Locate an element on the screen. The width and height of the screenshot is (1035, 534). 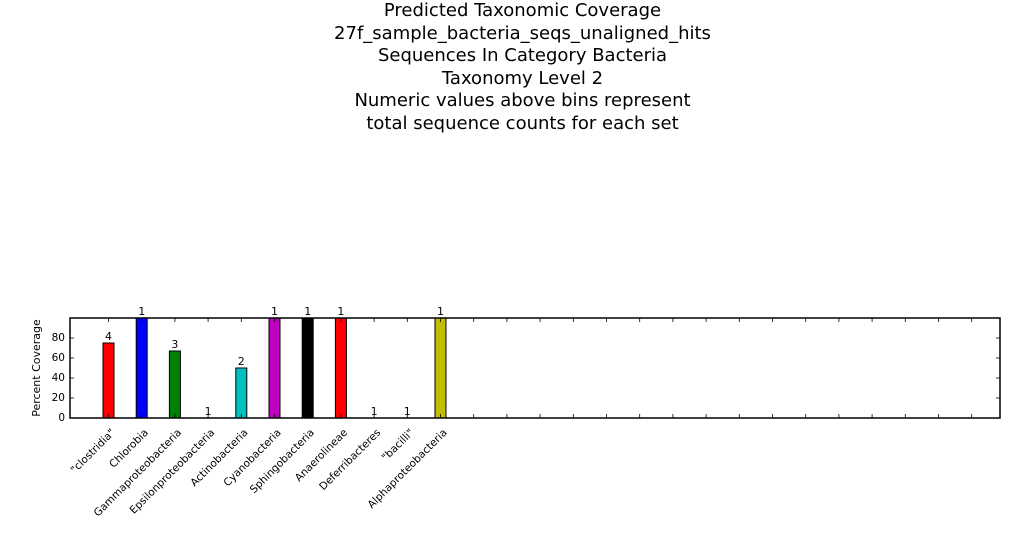
x-tick-label: Actinobacteria is located at coordinates (219, 458).